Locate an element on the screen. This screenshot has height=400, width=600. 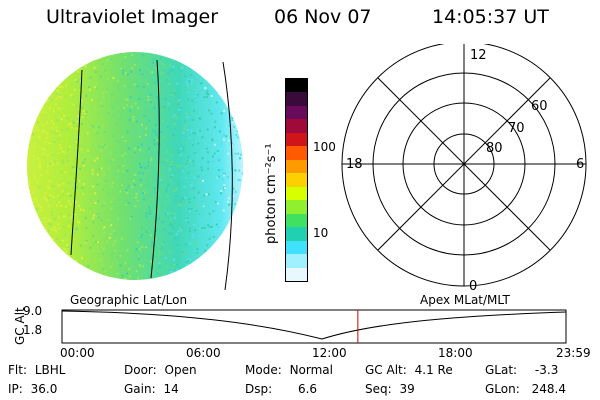
timeline-frame is located at coordinates (314, 326).